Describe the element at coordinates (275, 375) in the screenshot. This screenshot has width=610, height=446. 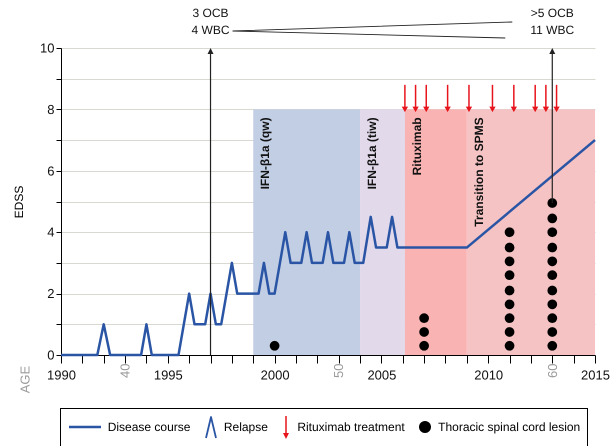
I see `x-tick-label: 2000` at that location.